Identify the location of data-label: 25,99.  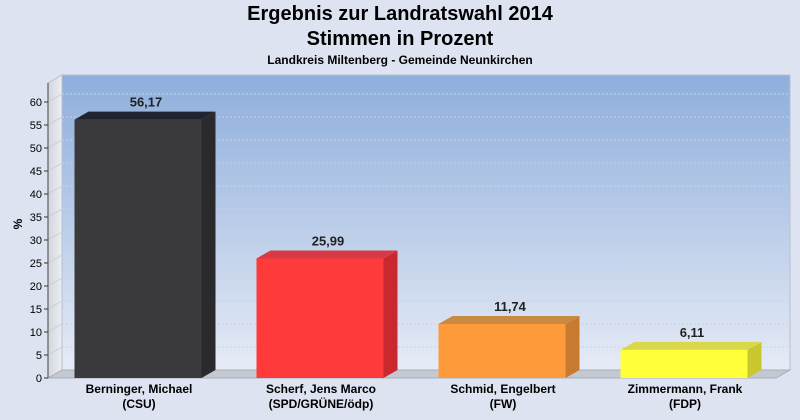
(328, 240).